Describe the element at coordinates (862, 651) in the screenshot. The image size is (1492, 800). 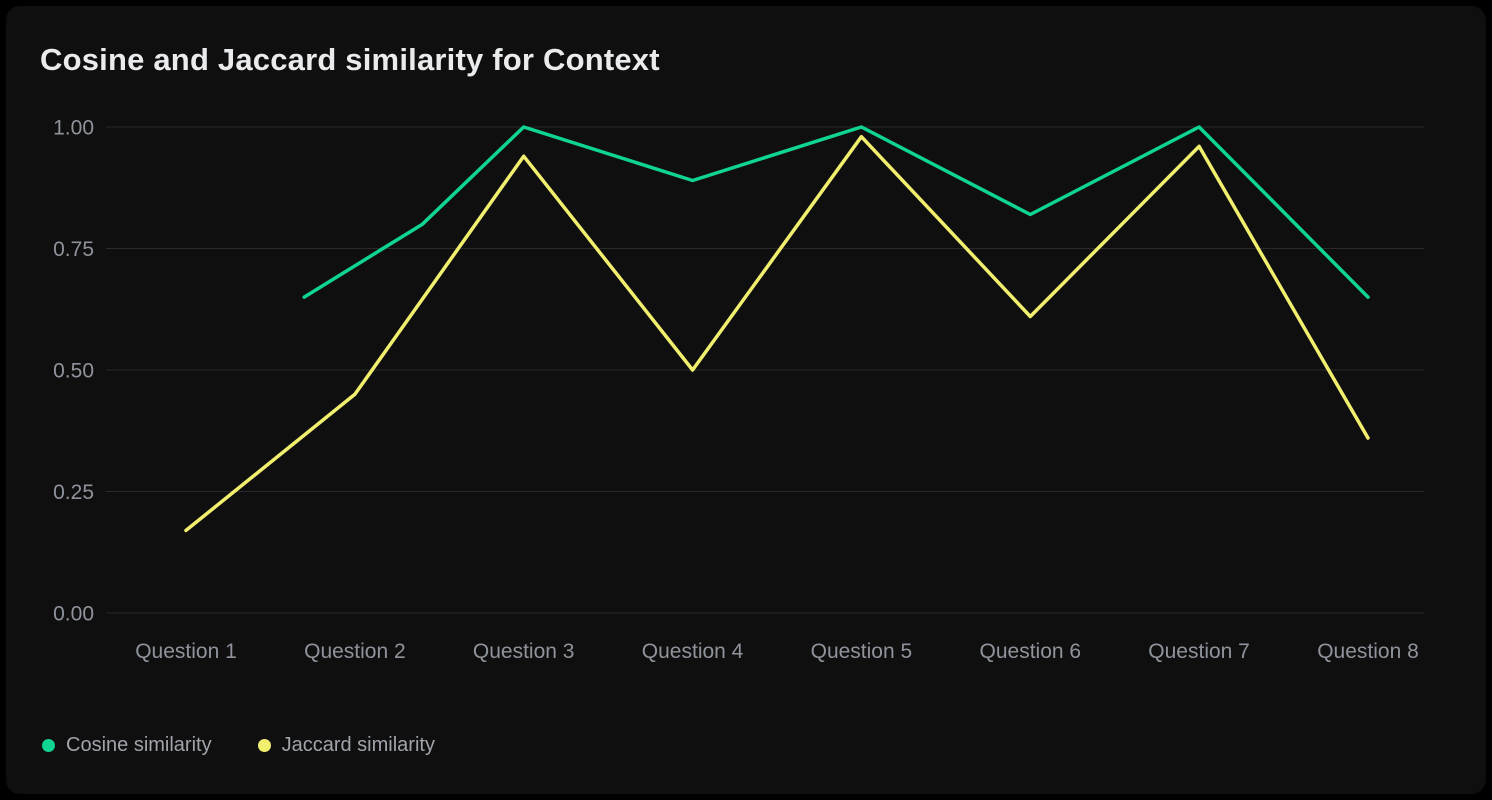
I see `x-tick-label: Question 5` at that location.